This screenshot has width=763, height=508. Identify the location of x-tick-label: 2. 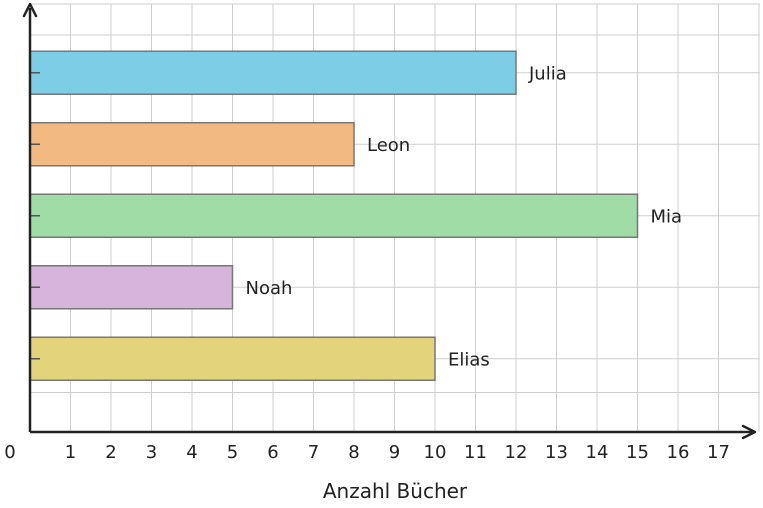
(110, 452).